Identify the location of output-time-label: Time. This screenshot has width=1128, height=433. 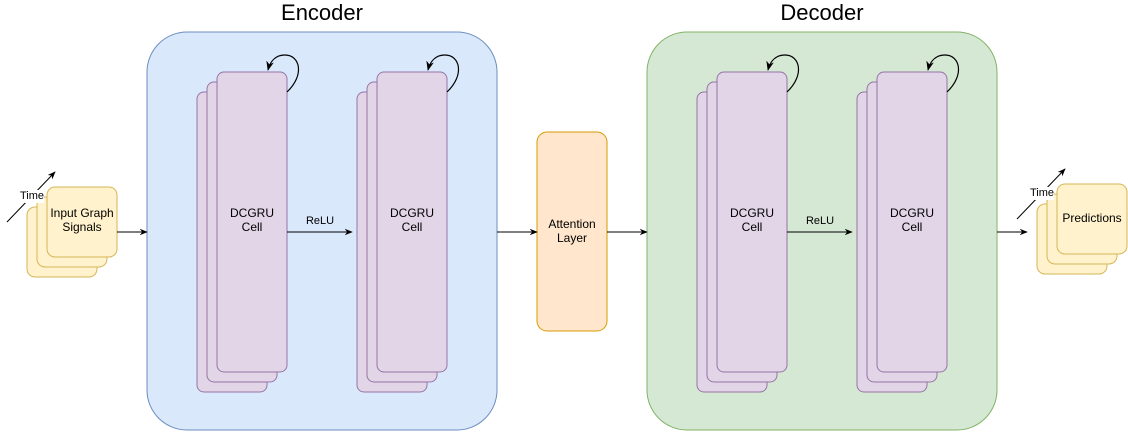
(1042, 193).